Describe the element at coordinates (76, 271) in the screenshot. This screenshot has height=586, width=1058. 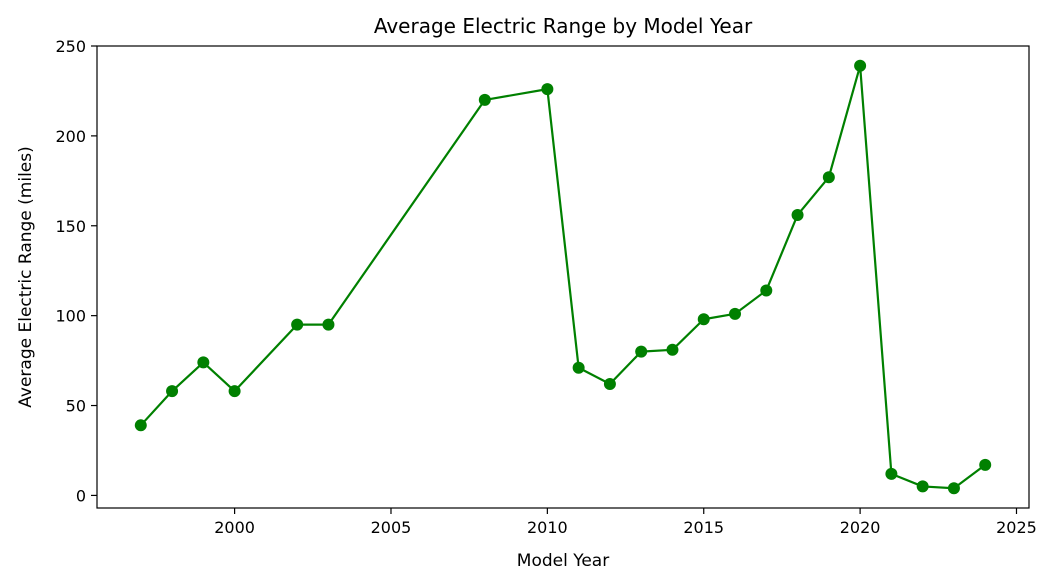
I see `y-axis: 0 50 100 150 200 250` at that location.